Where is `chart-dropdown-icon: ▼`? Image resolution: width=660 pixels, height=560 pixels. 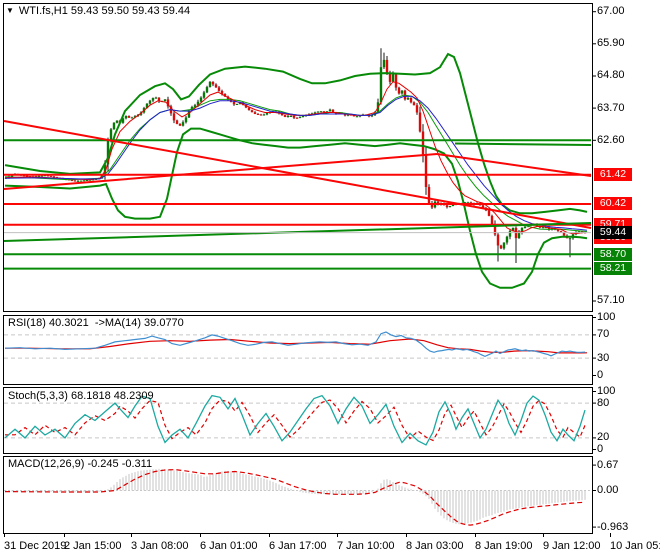
chart-dropdown-icon: ▼ is located at coordinates (10, 10).